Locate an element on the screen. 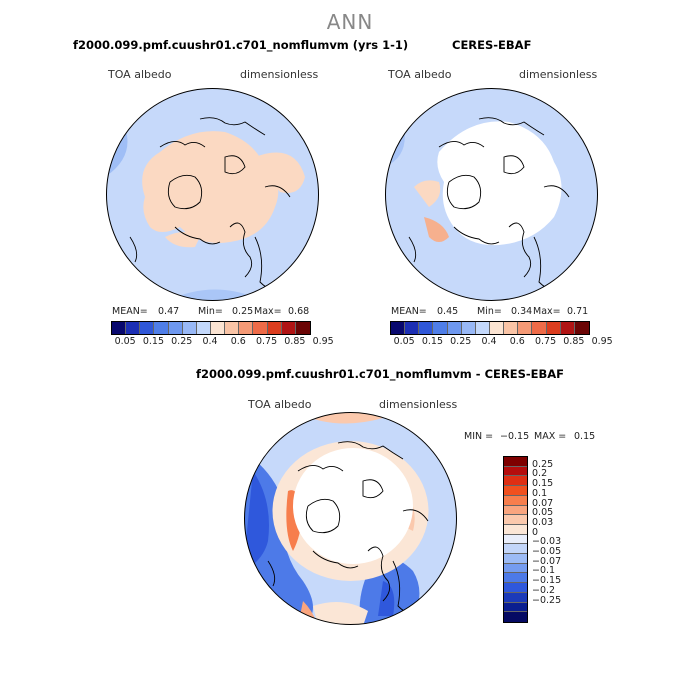 This screenshot has height=700, width=700. panel1-max-value: 0.68 is located at coordinates (299, 311).